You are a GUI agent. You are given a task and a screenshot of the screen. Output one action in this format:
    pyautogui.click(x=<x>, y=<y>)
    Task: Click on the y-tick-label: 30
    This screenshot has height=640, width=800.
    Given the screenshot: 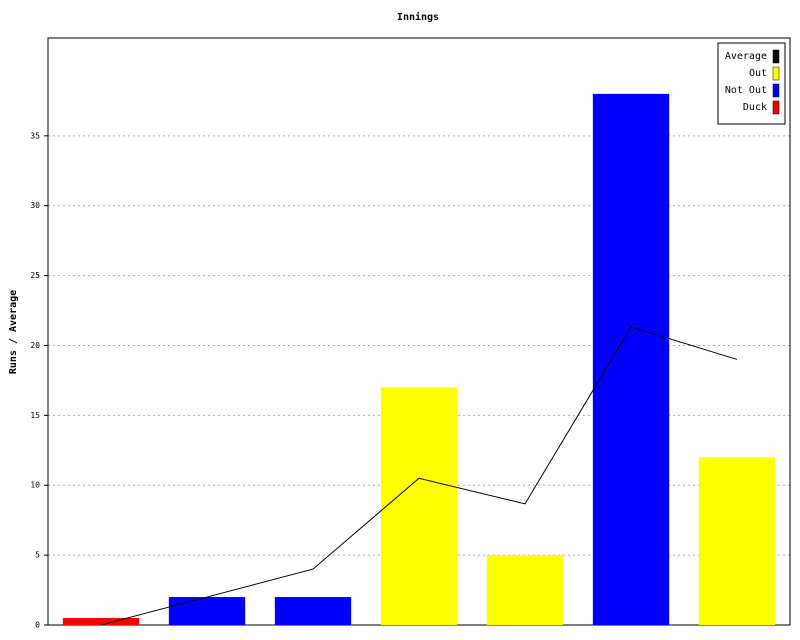 What is the action you would take?
    pyautogui.click(x=35, y=205)
    